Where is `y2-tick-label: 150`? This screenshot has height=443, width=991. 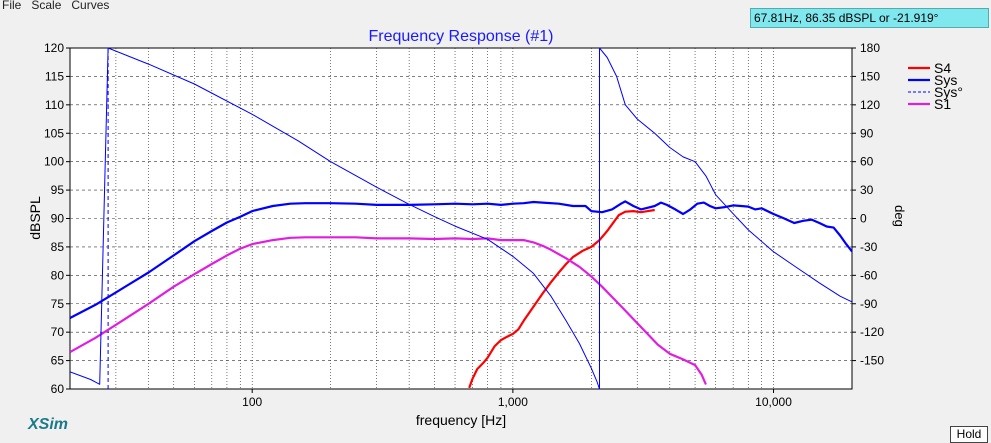 y2-tick-label: 150 is located at coordinates (870, 76).